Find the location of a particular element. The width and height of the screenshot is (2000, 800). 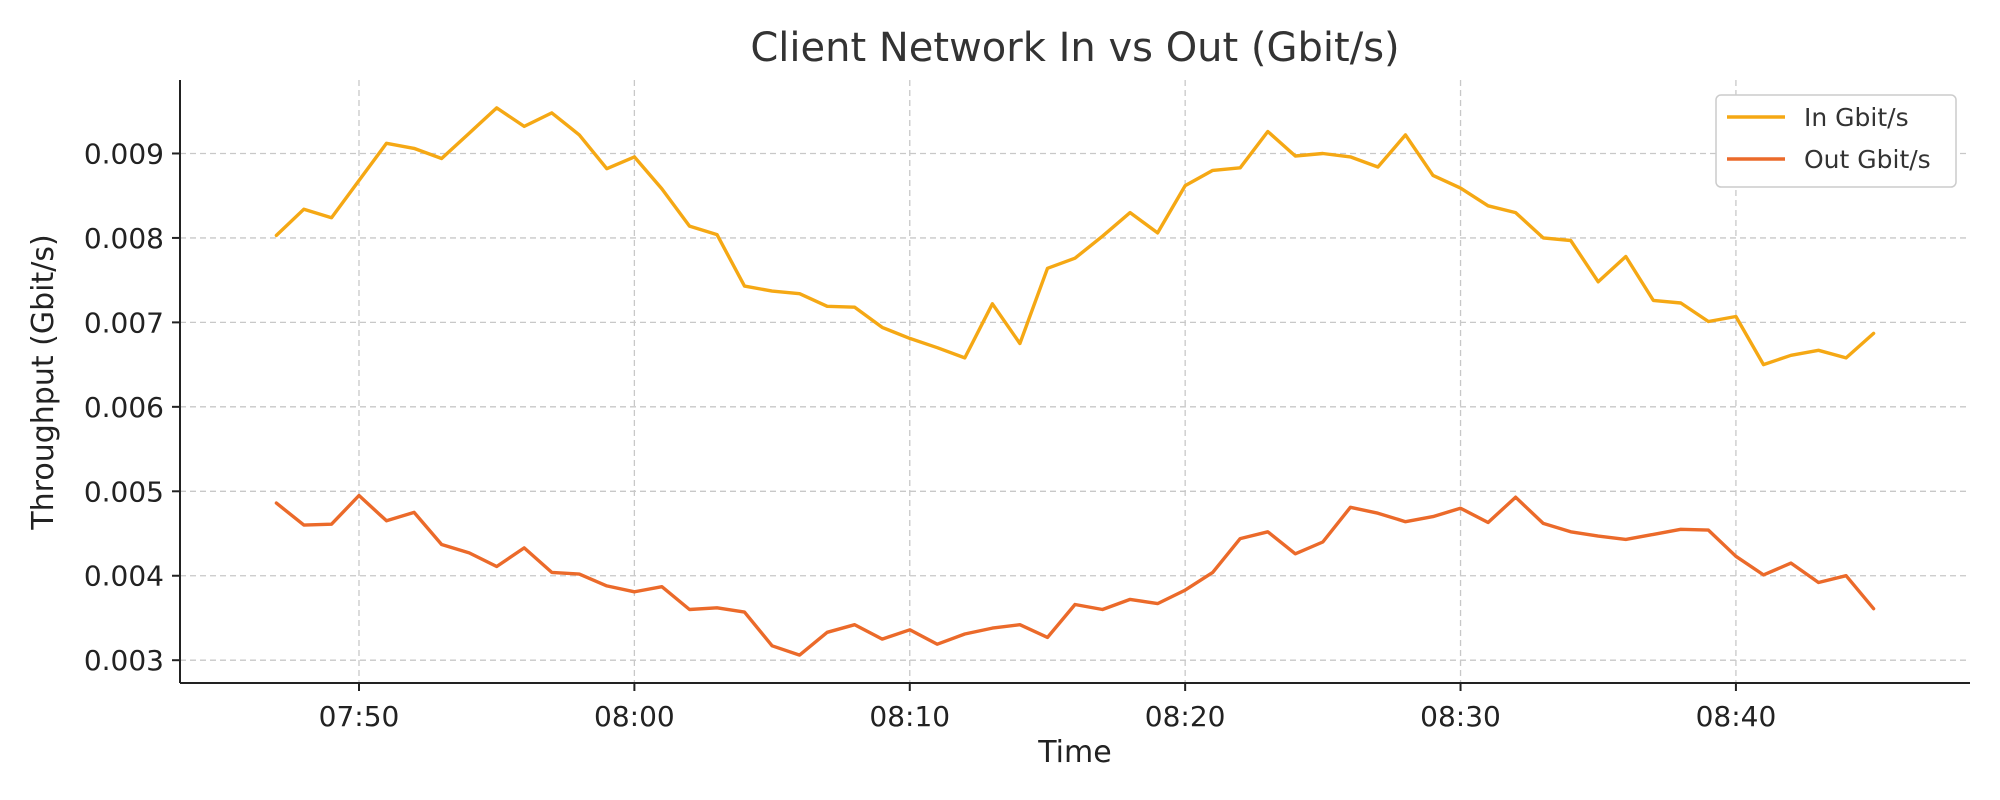

x-axis-label: Time is located at coordinates (1074, 752).